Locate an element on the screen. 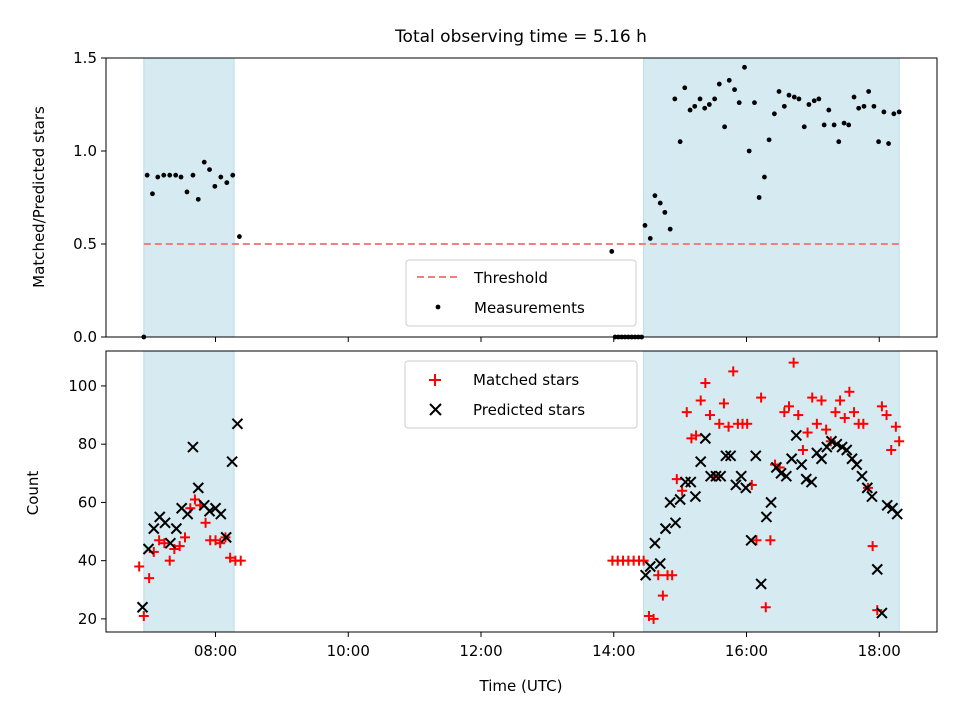  count-y-tick-label: 60 is located at coordinates (87, 502).